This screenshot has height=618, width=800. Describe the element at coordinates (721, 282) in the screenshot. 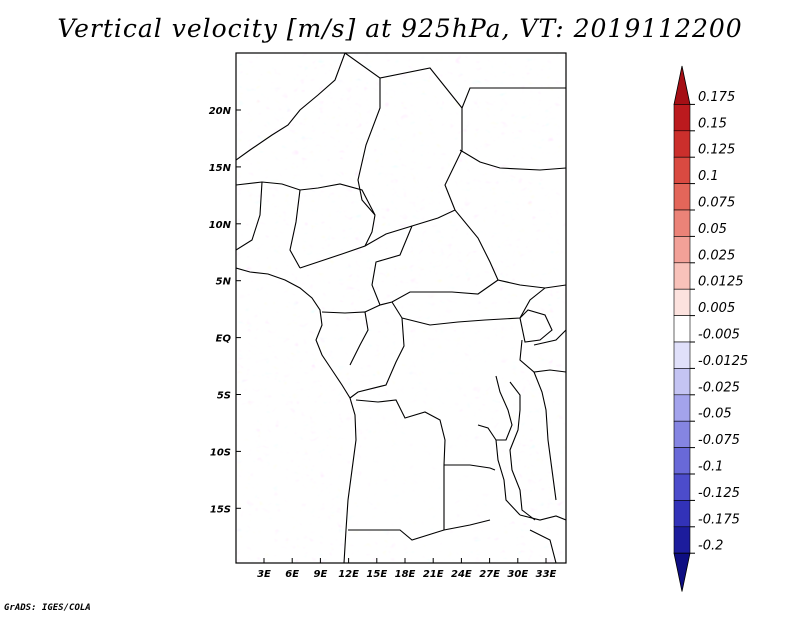

I see `colorbar-label: 0.0125` at that location.